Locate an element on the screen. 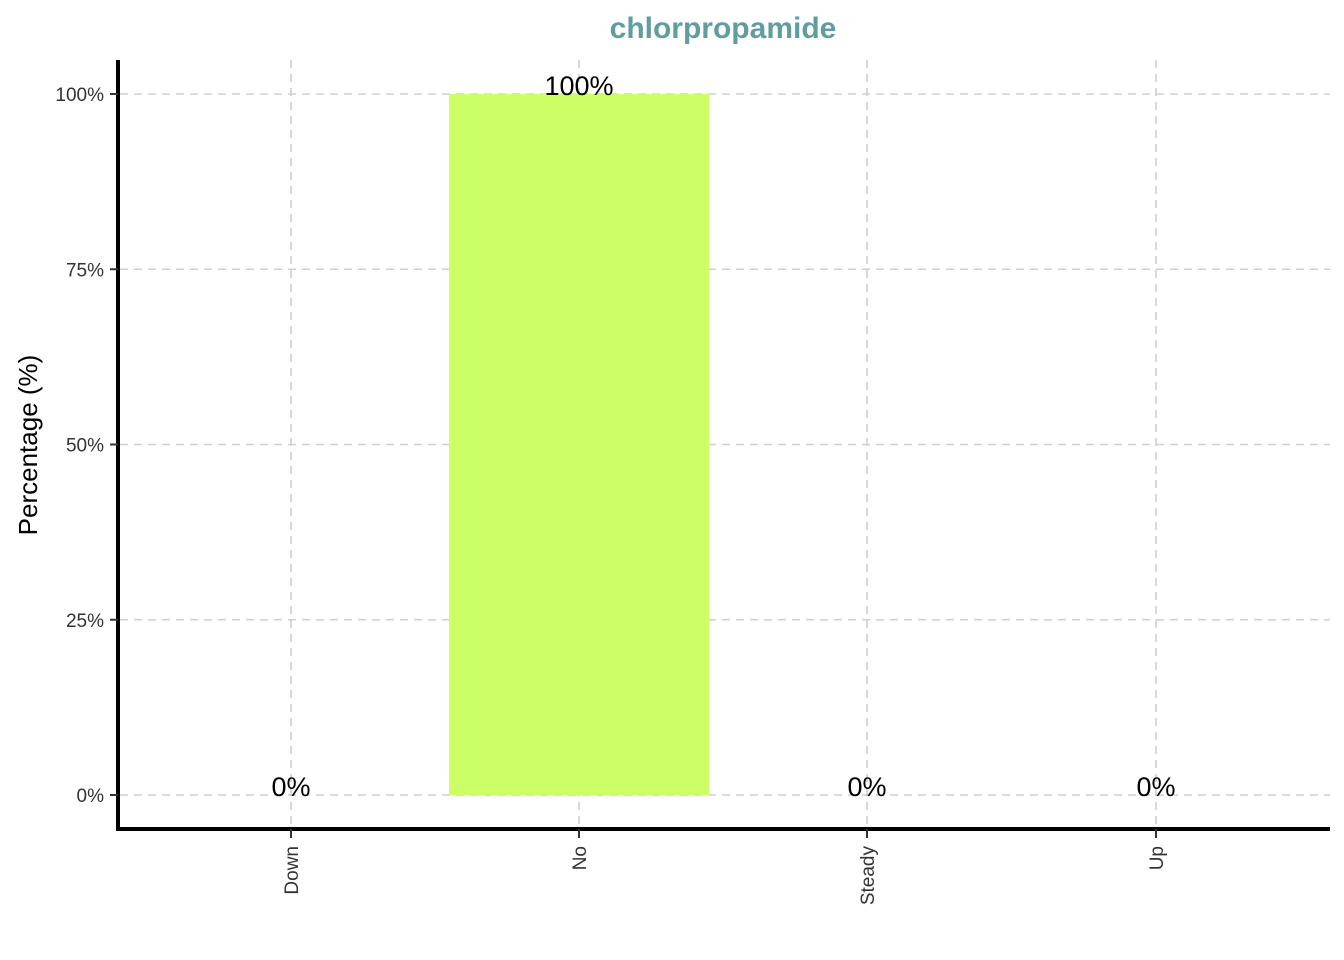  x-tick-label: Up is located at coordinates (1157, 858).